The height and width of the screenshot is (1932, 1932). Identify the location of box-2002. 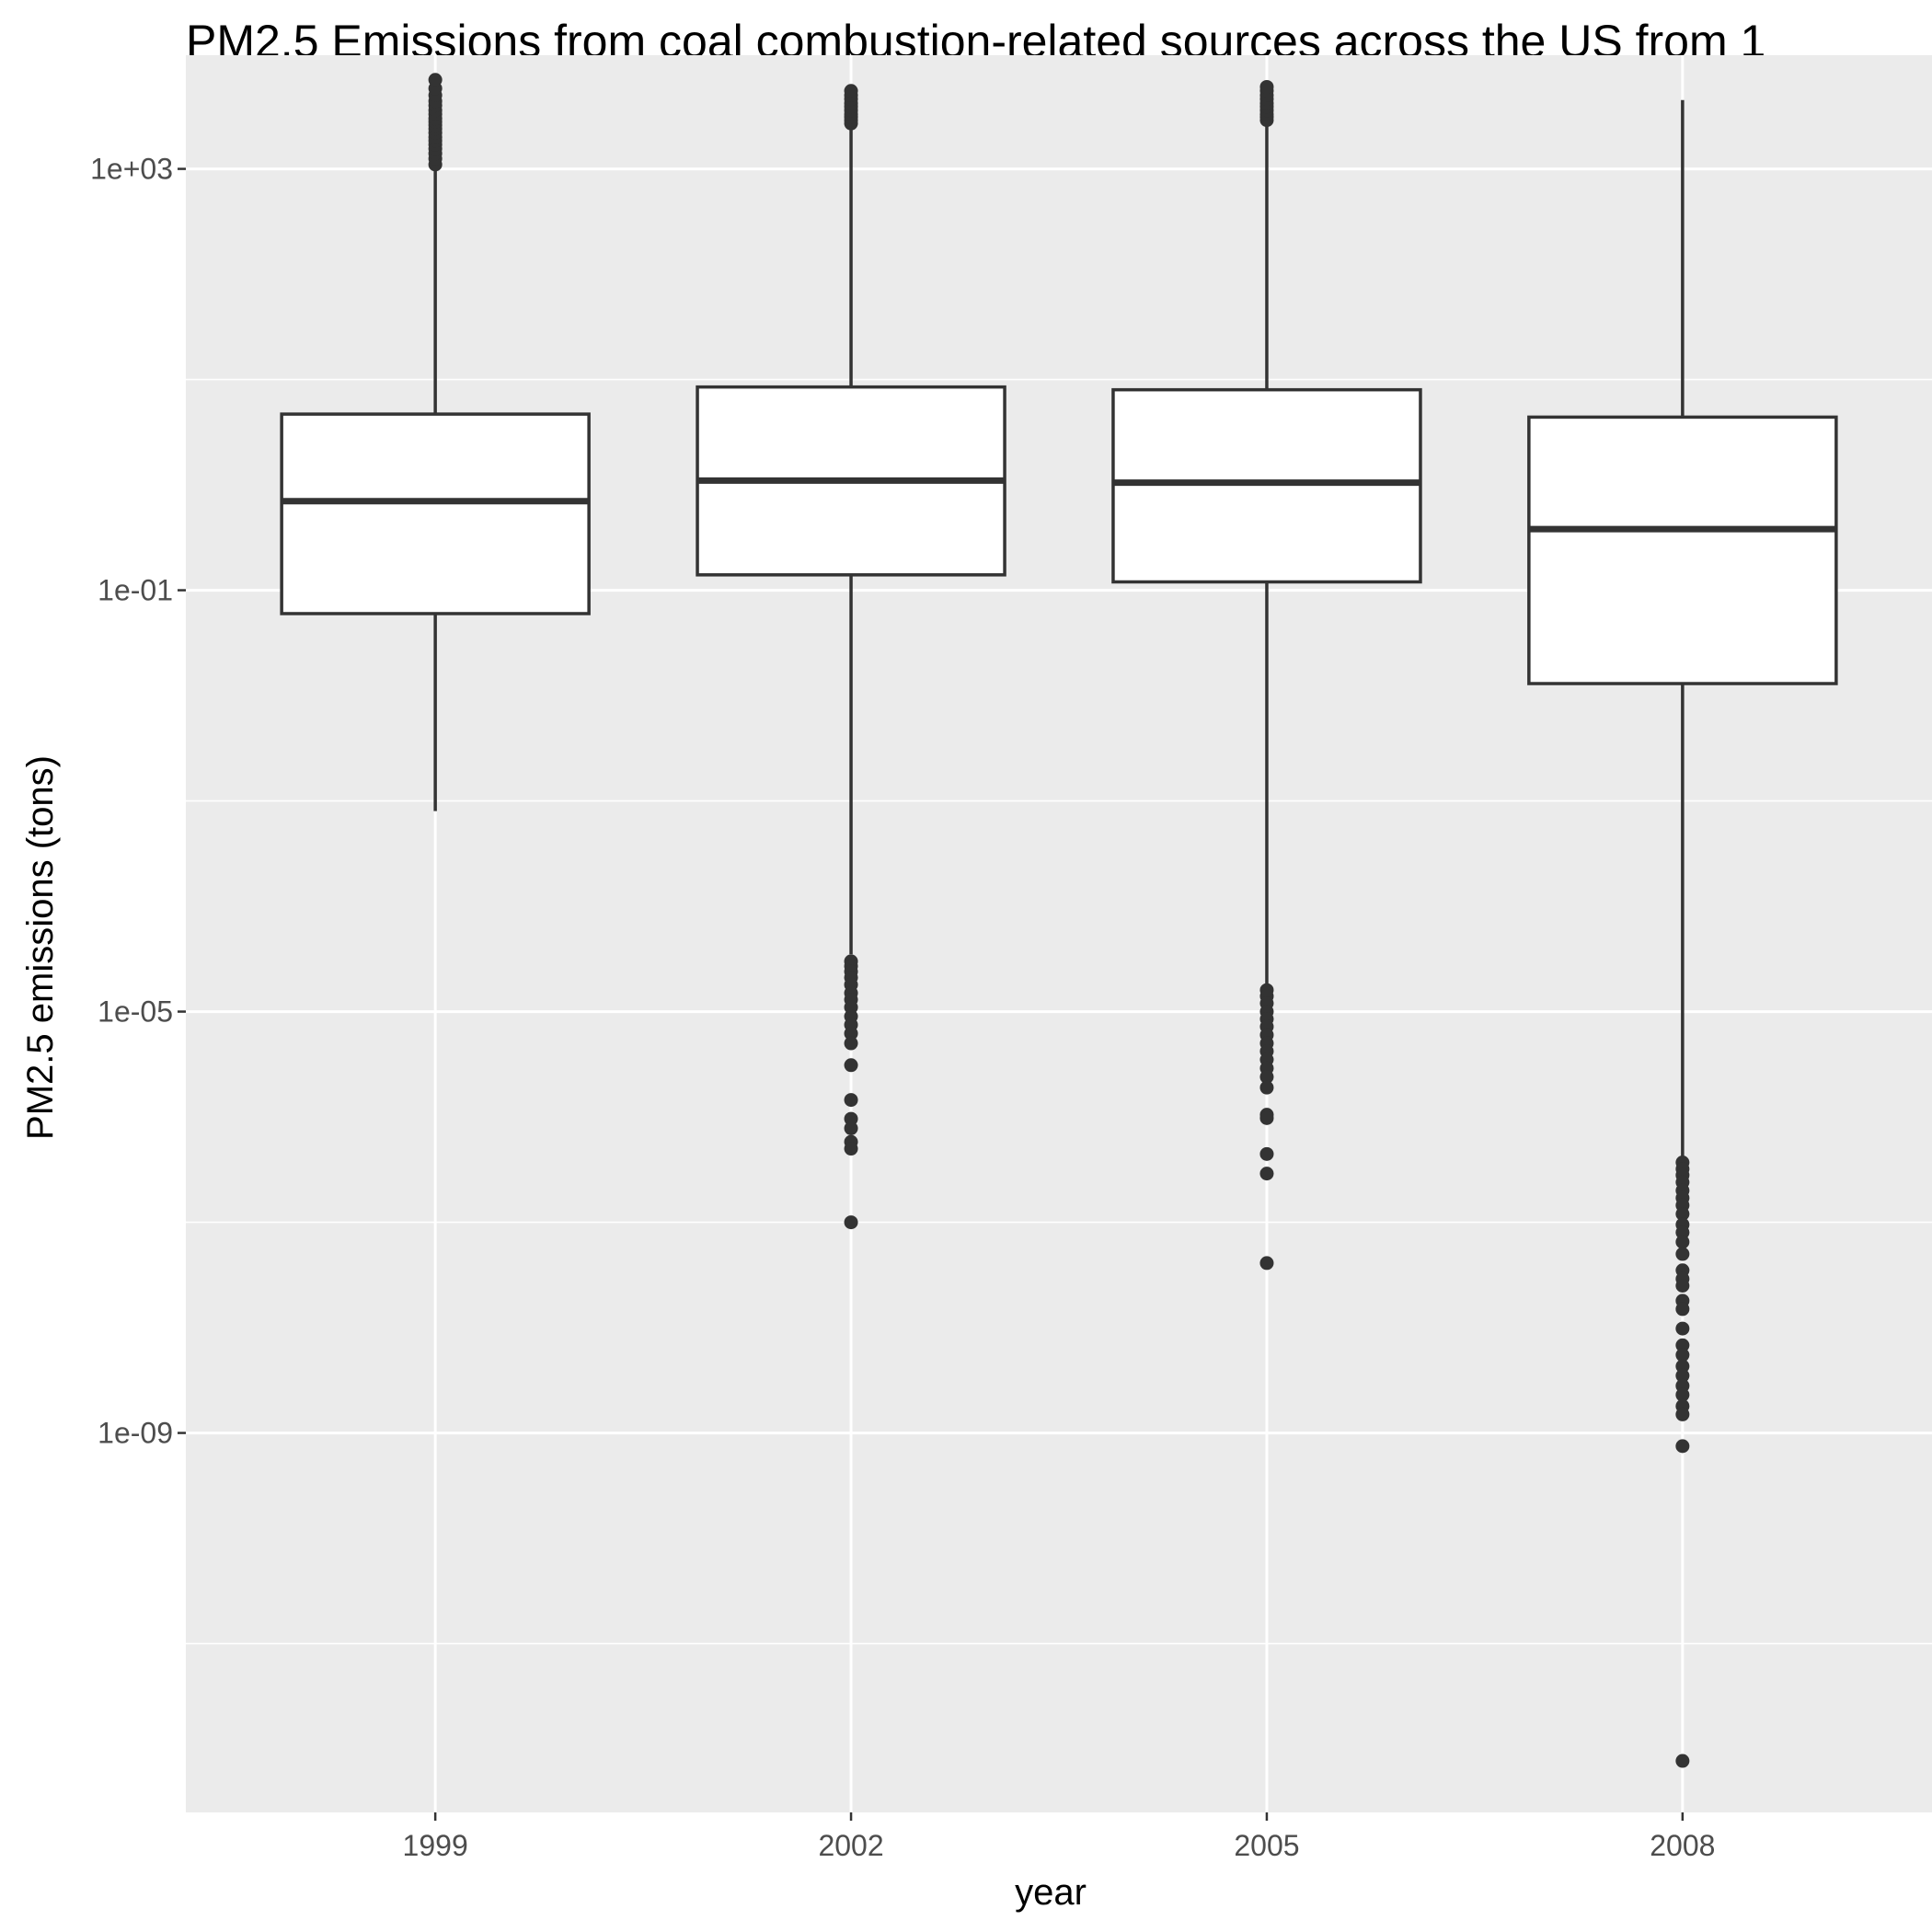
(851, 657).